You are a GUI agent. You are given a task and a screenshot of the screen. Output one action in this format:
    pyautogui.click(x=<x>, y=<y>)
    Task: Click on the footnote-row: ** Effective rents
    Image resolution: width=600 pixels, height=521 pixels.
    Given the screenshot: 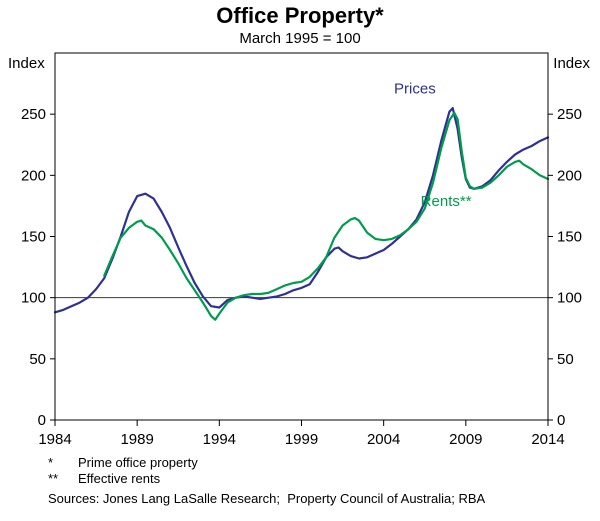 What is the action you would take?
    pyautogui.click(x=318, y=479)
    